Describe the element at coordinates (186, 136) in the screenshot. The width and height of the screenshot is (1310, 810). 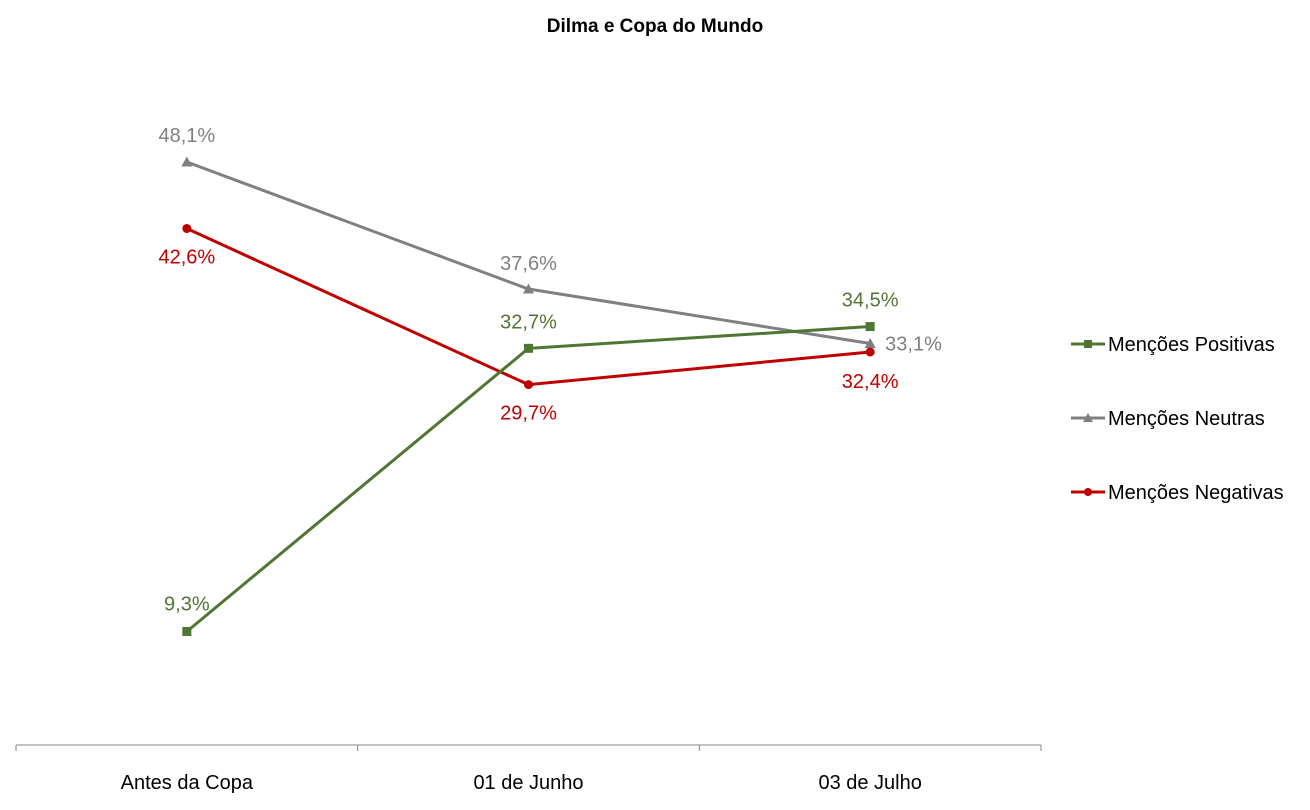
I see `data-label: 48,1%` at that location.